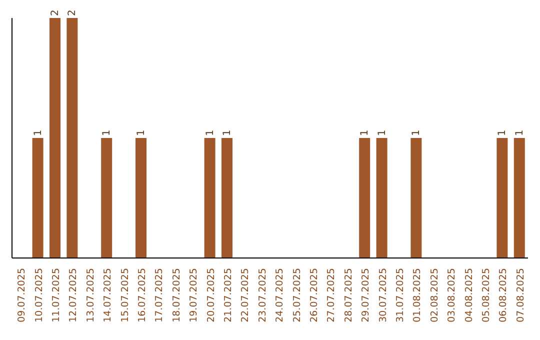  What do you see at coordinates (280, 295) in the screenshot?
I see `x-tick-label: 24.07.2025` at bounding box center [280, 295].